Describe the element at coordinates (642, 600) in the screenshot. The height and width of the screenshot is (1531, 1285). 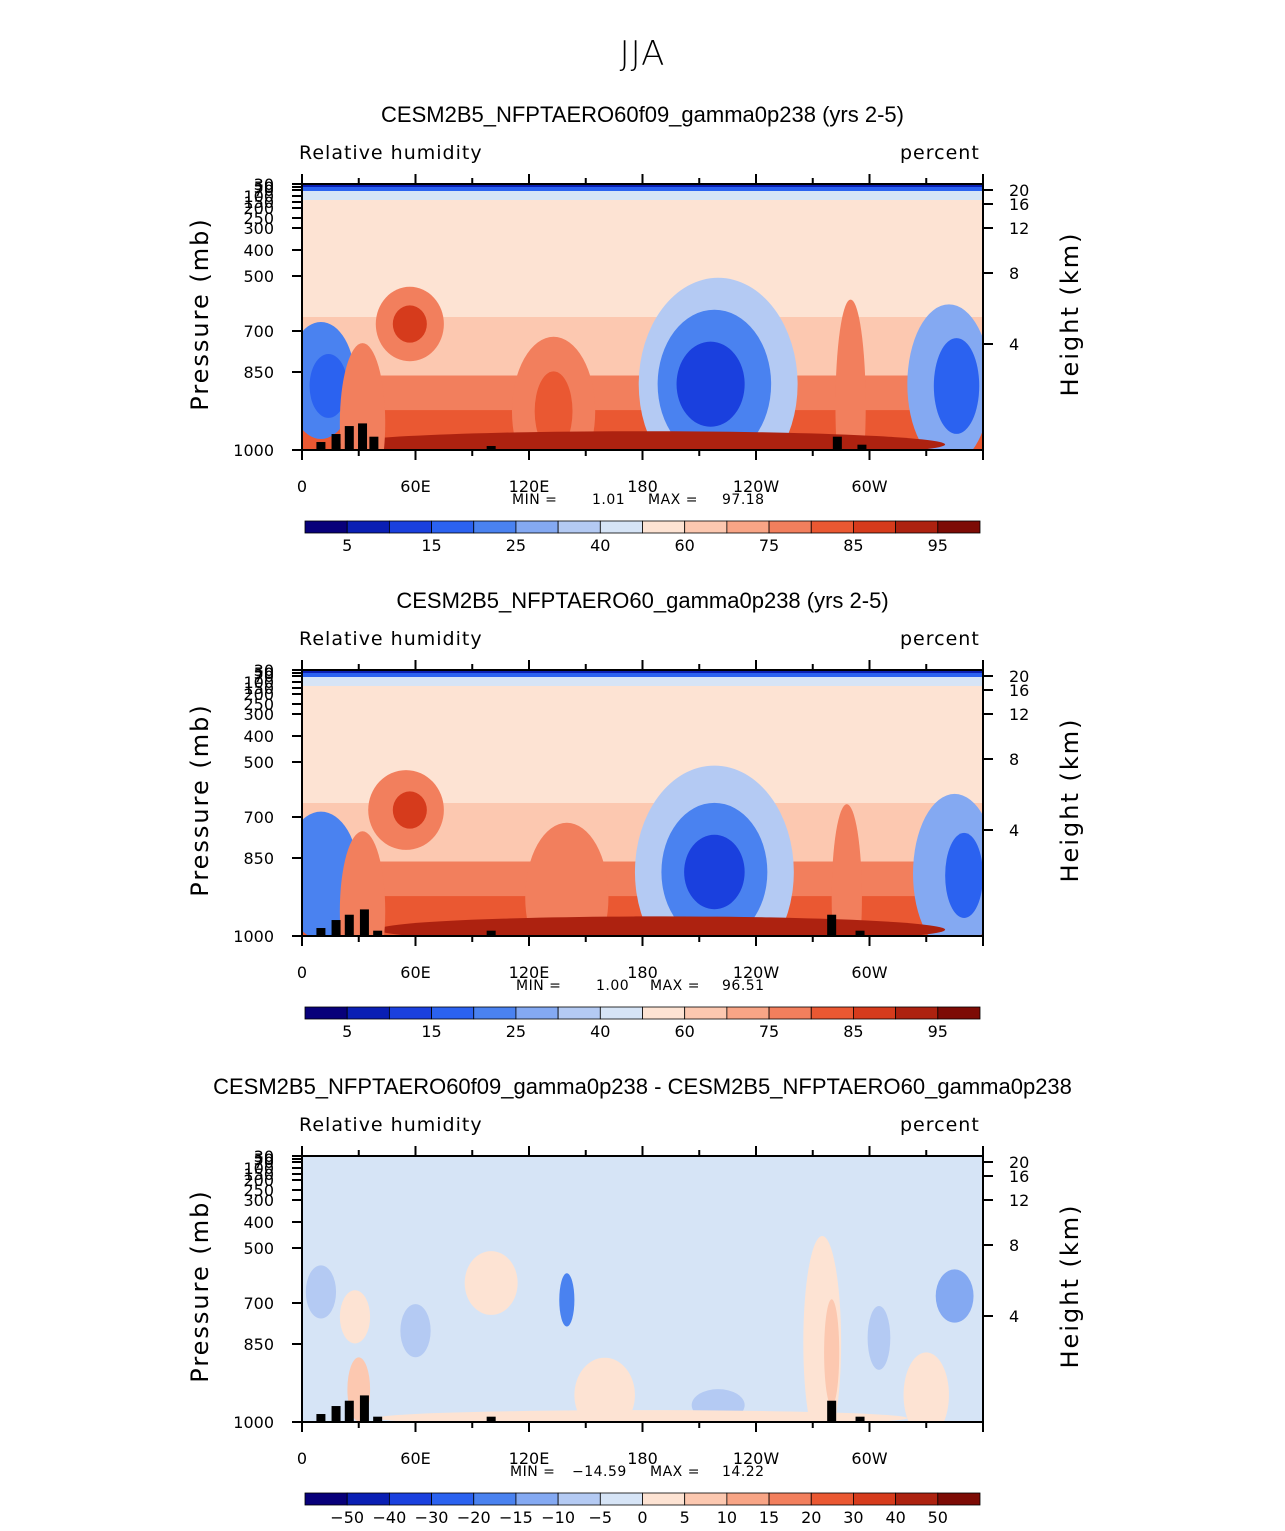
I see `panel-2-title: CESM2B5_NFPTAERO60_gamma0p238 (yrs 2-5)` at that location.